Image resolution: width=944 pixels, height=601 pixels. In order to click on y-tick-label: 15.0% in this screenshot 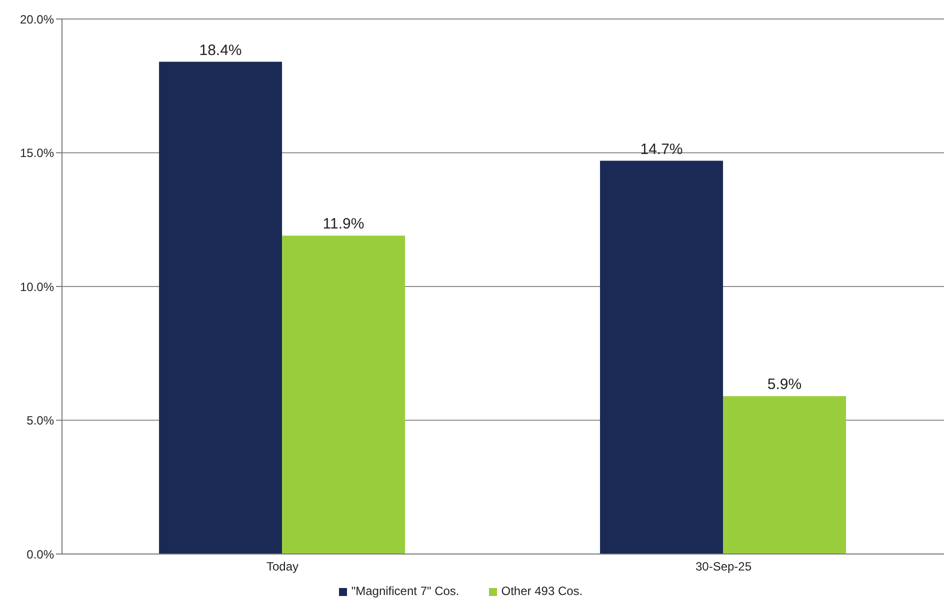, I will do `click(37, 153)`.